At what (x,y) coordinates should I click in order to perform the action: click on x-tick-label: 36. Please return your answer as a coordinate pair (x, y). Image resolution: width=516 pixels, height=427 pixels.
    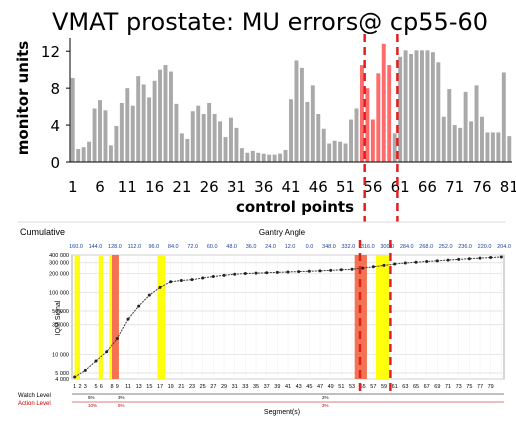
    Looking at the image, I should click on (263, 187).